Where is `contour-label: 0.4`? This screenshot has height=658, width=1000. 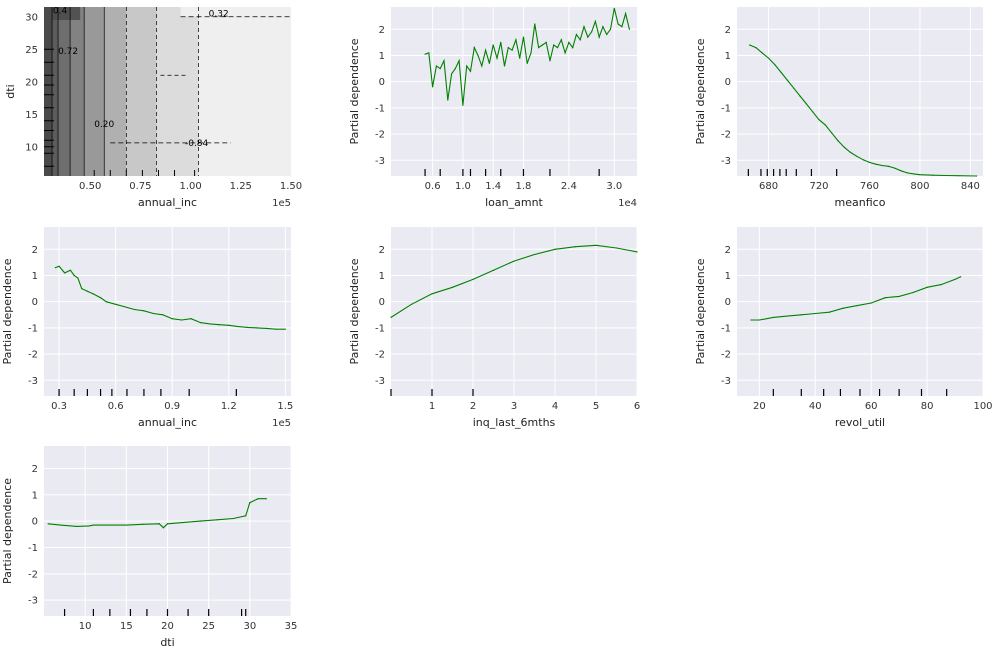
contour-label: 0.4 is located at coordinates (60, 11).